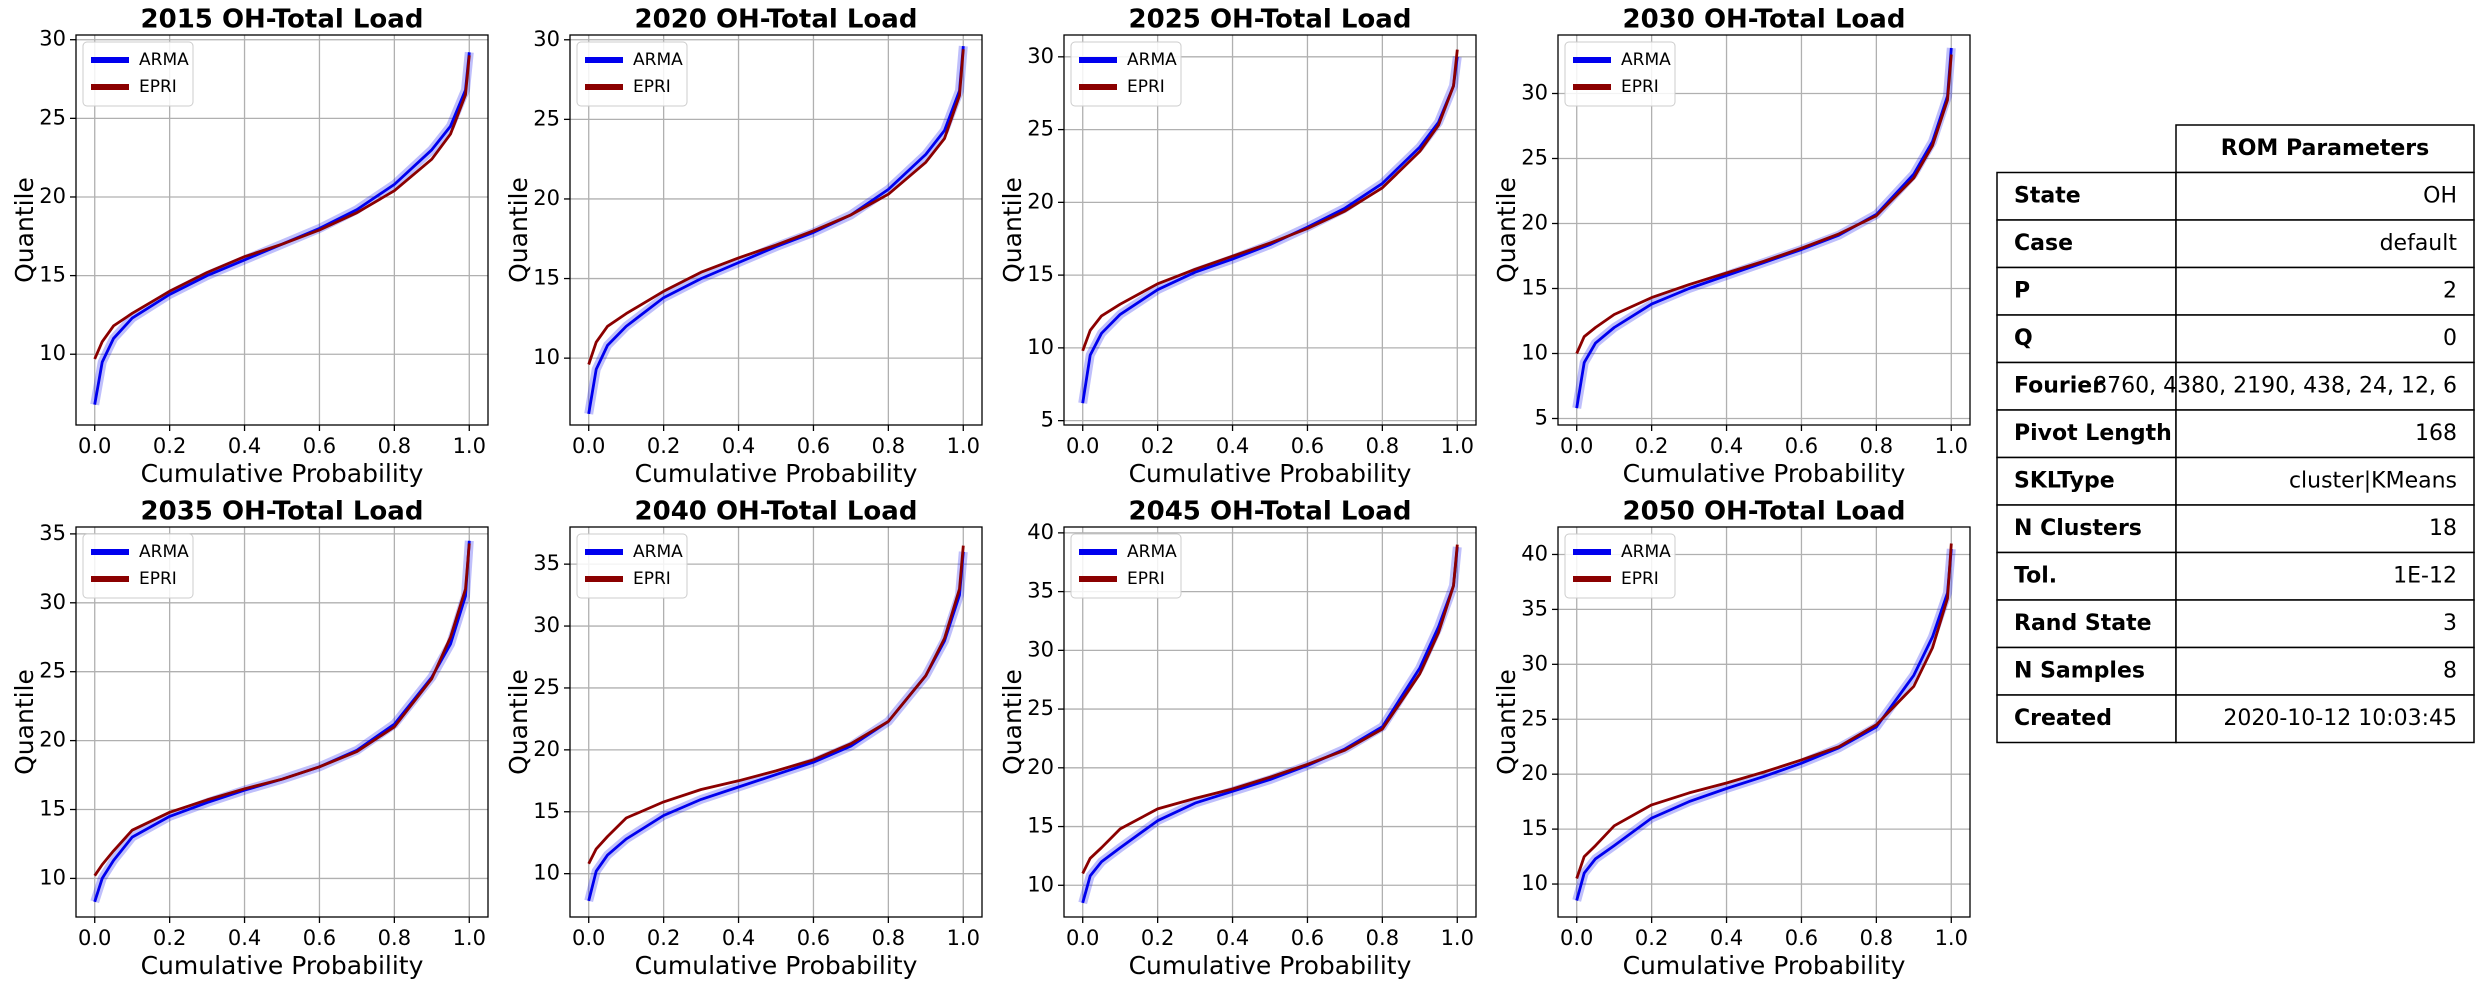  I want to click on table-header: ROM Parameters, so click(2325, 148).